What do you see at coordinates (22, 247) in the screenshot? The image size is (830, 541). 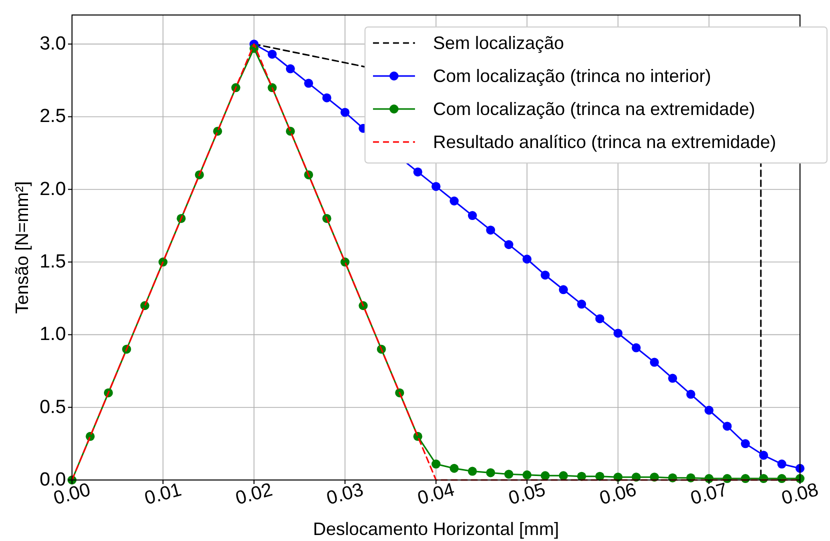 I see `y-axis-title: Tensão [N=mm²]` at bounding box center [22, 247].